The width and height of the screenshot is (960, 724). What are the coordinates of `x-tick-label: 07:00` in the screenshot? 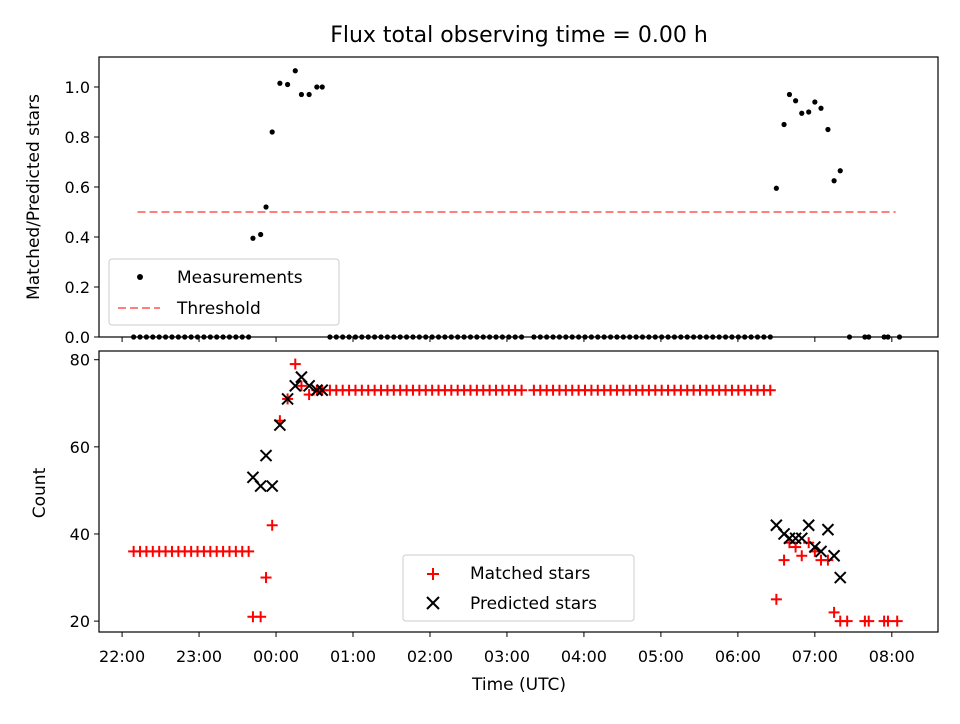 It's located at (815, 656).